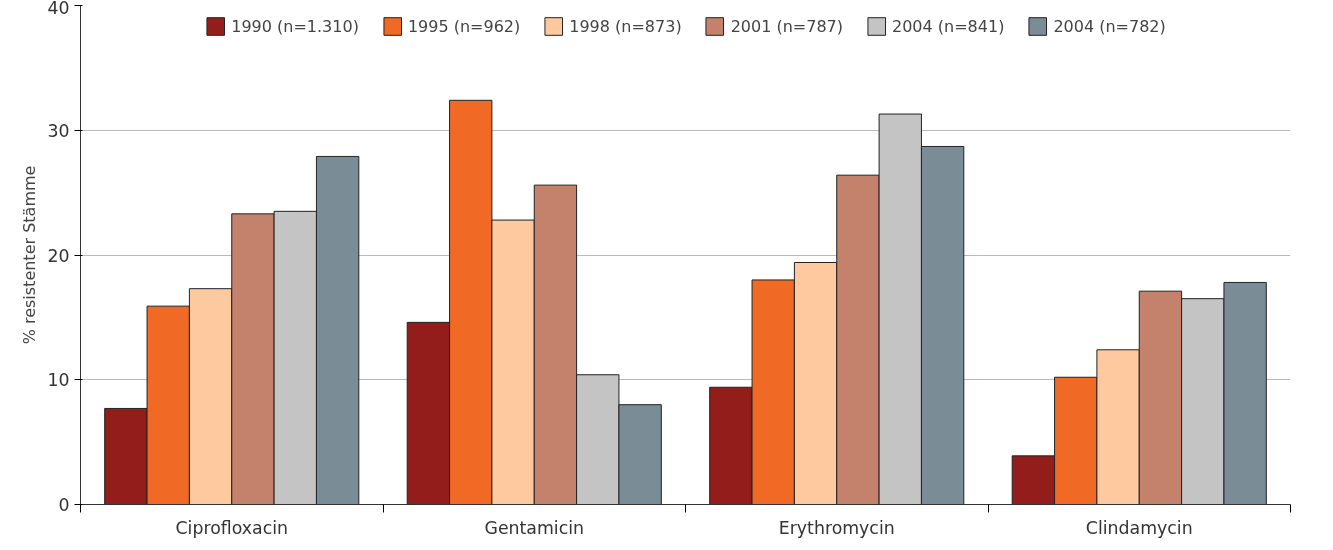 This screenshot has height=550, width=1333. What do you see at coordinates (231, 527) in the screenshot?
I see `x-tick-label: Ciprofloxacin` at bounding box center [231, 527].